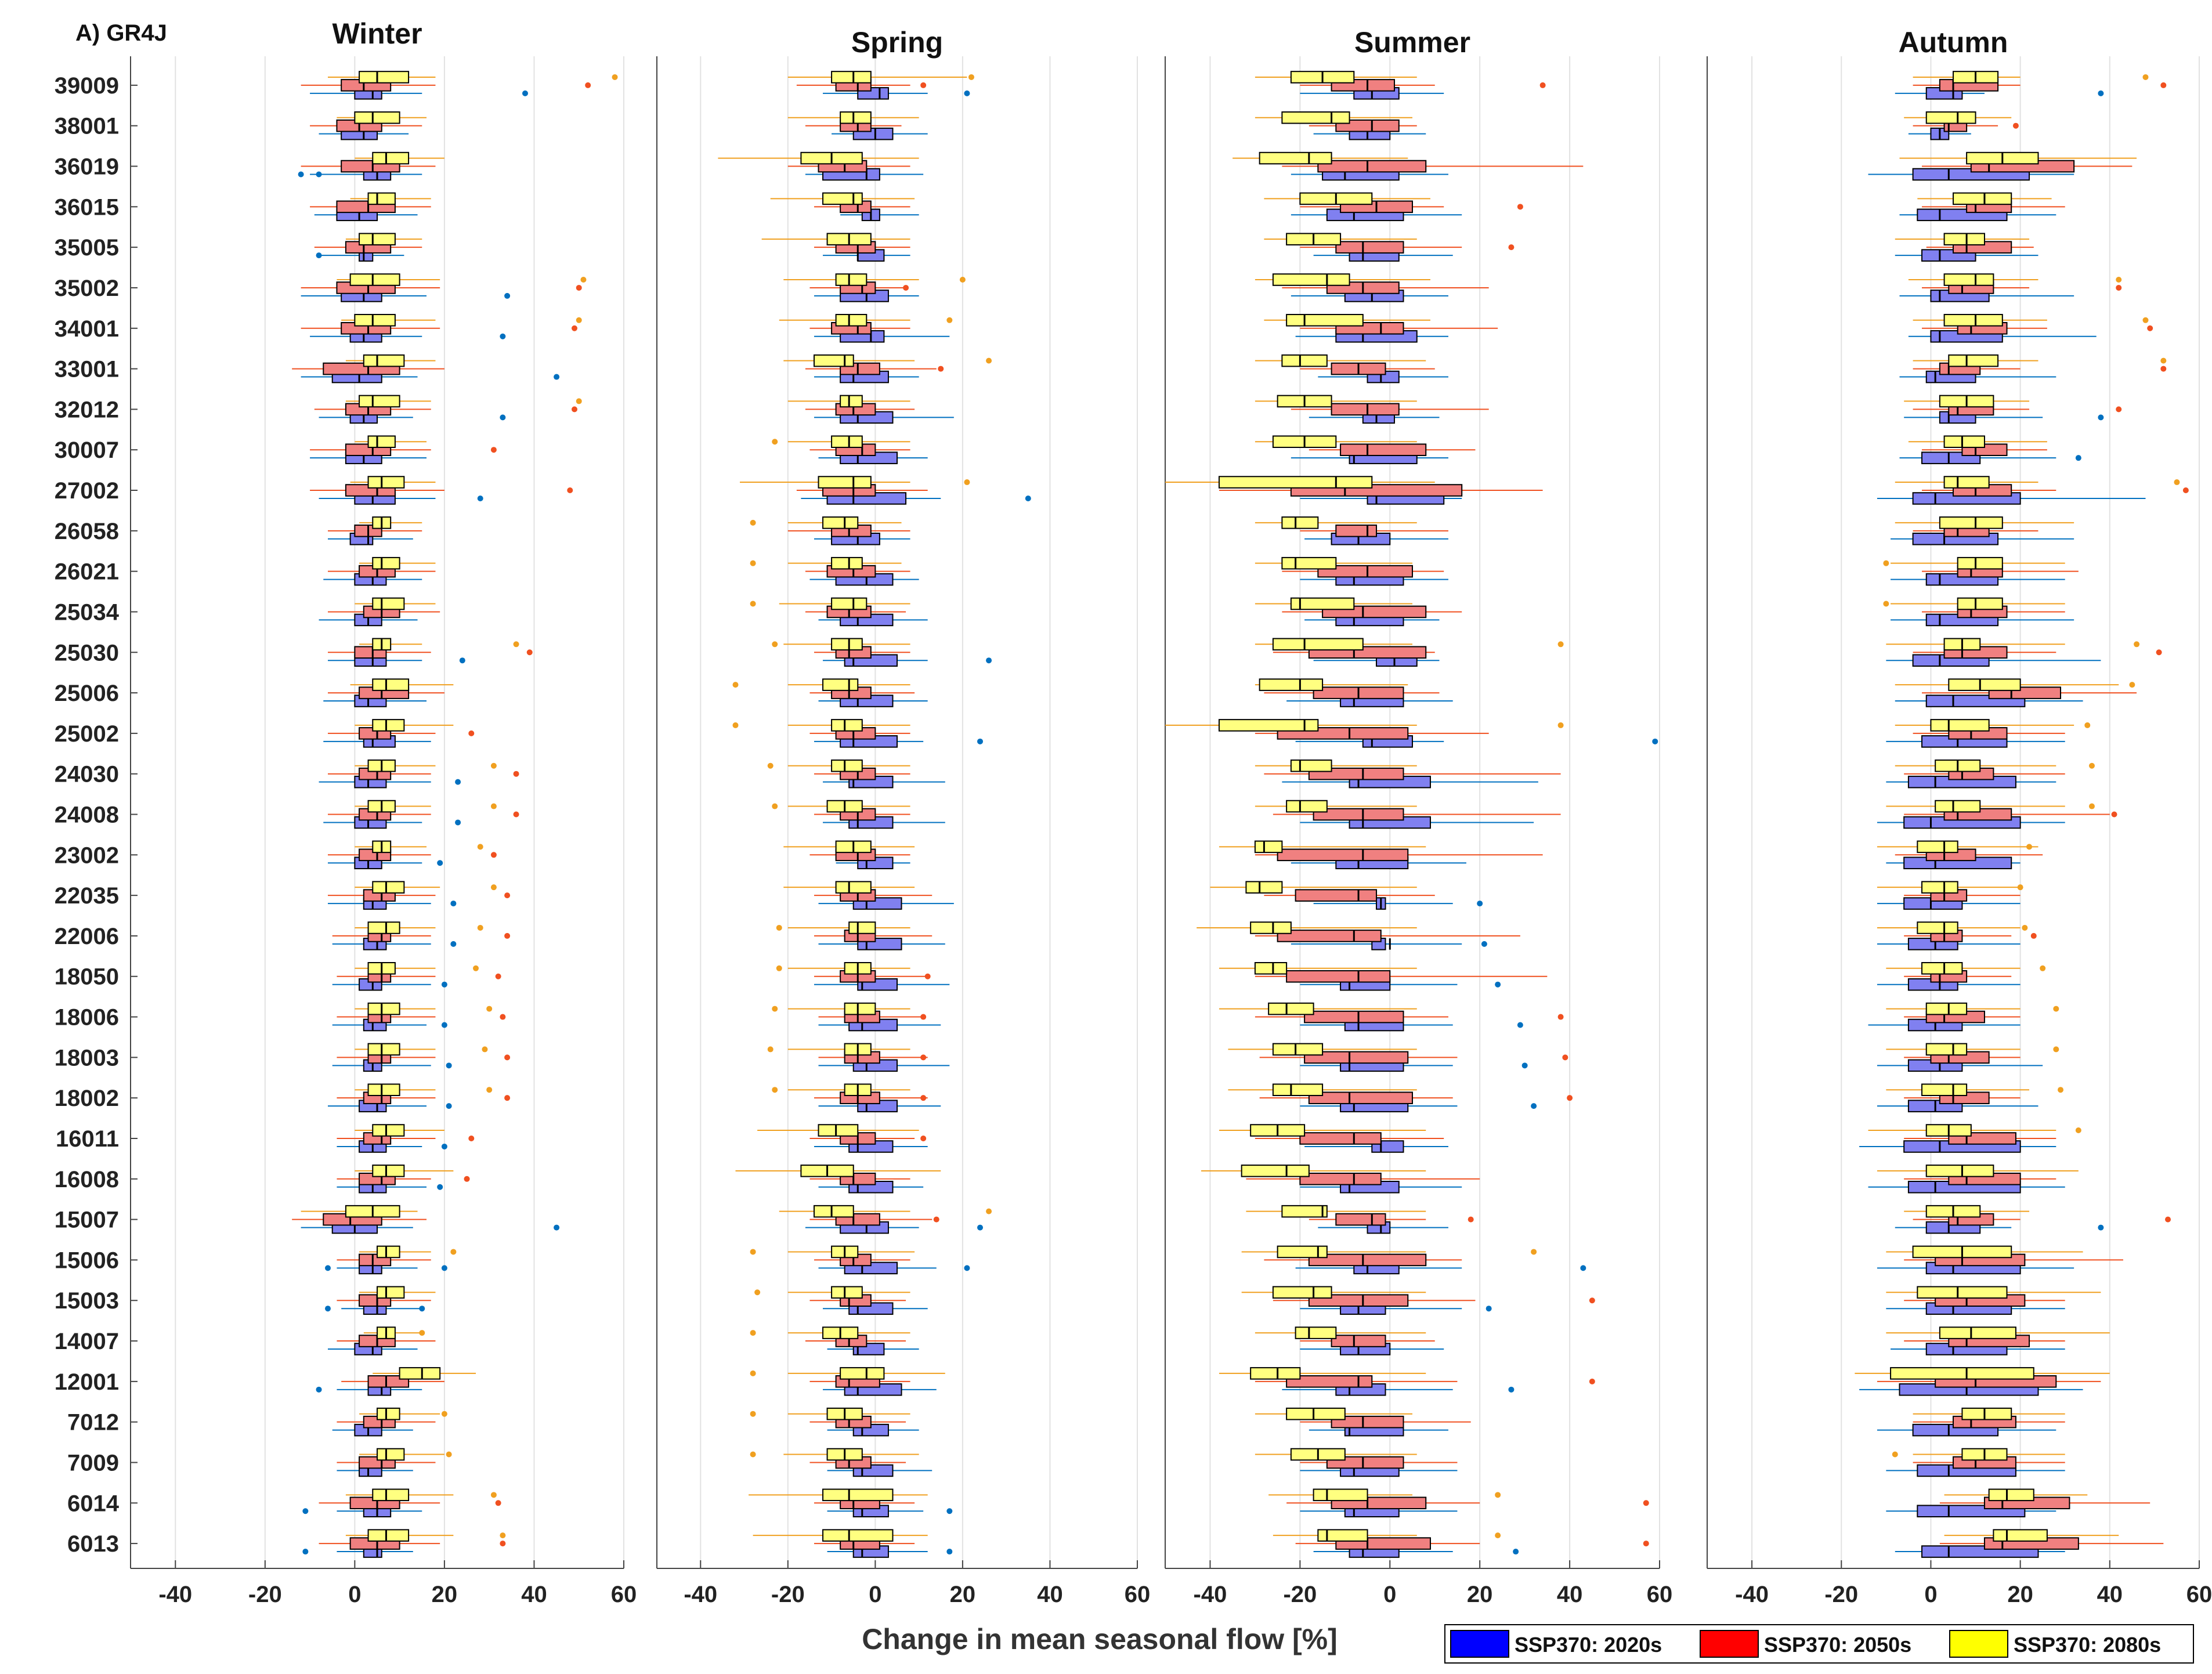 The width and height of the screenshot is (2212, 1674). I want to click on legend-swatch-2080s, so click(1978, 1644).